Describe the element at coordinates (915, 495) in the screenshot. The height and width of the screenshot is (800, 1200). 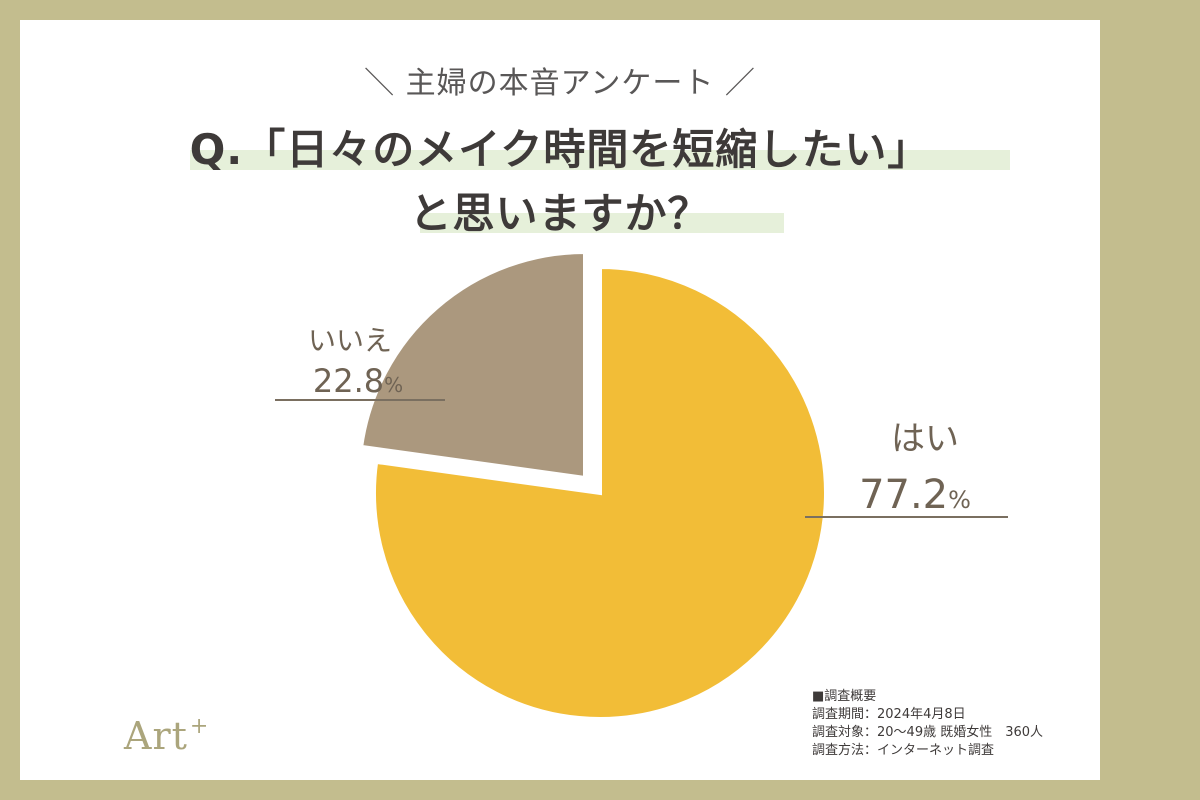
I see `slice-value-yes: 77.2%` at that location.